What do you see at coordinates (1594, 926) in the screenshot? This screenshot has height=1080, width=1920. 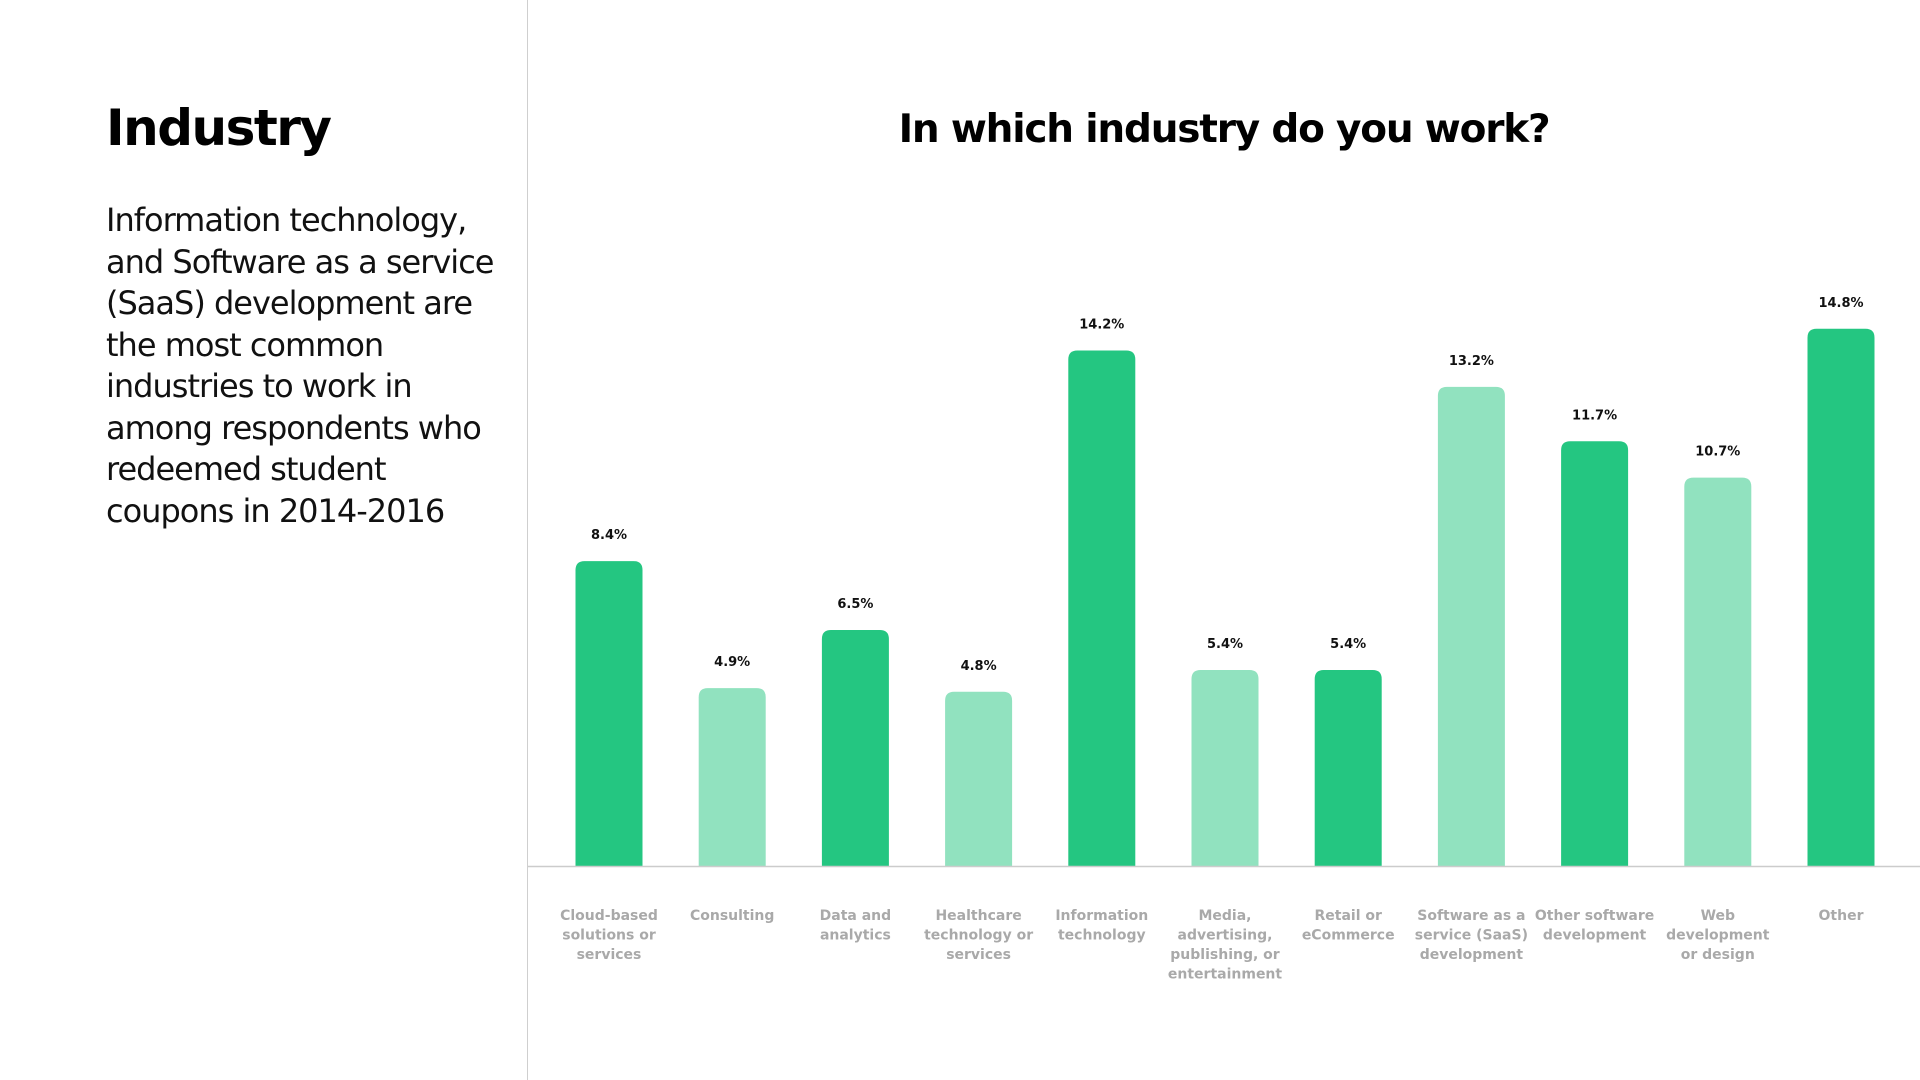 I see `category-label: Other software development` at bounding box center [1594, 926].